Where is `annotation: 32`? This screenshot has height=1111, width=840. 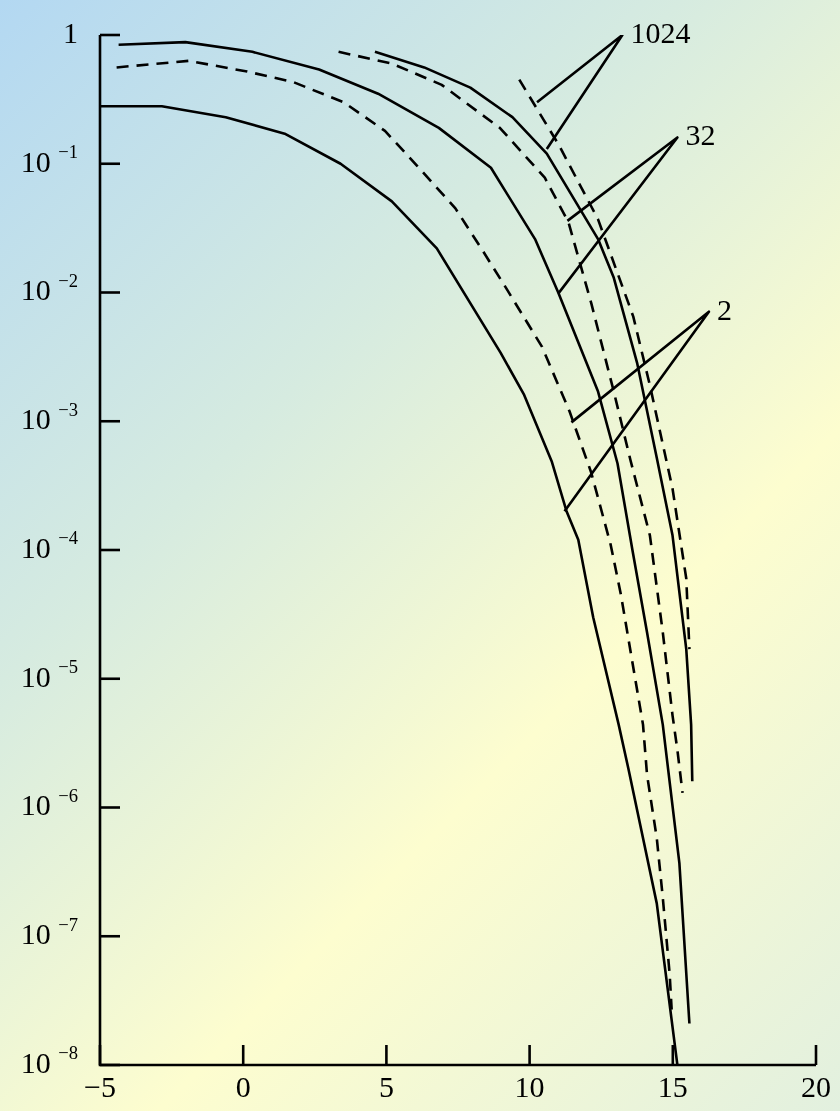
annotation: 32 is located at coordinates (700, 135).